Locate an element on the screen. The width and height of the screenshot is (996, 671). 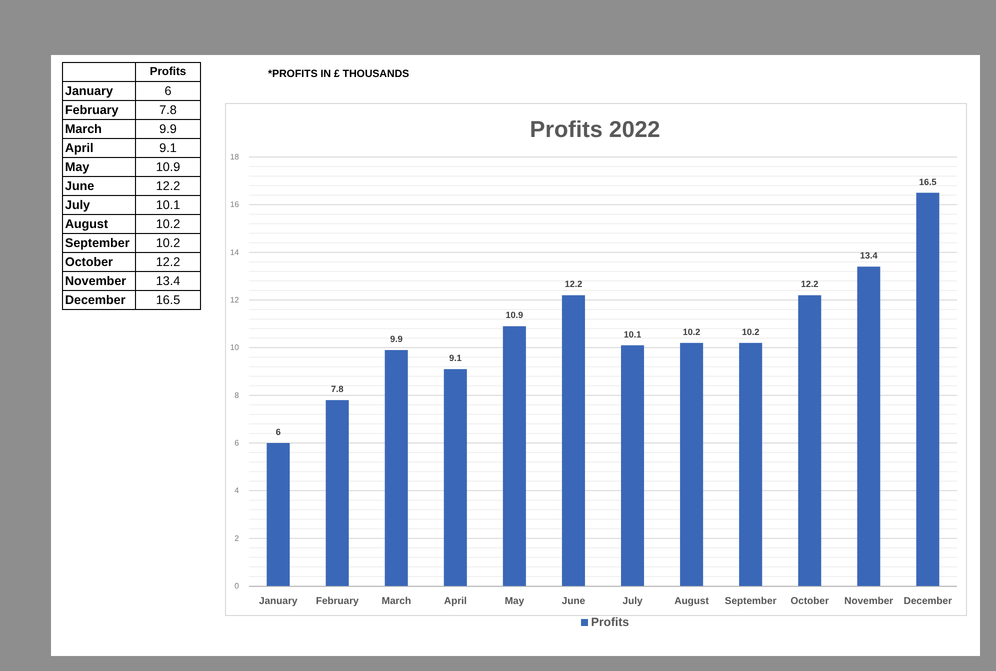
x-tick-label: November is located at coordinates (869, 602).